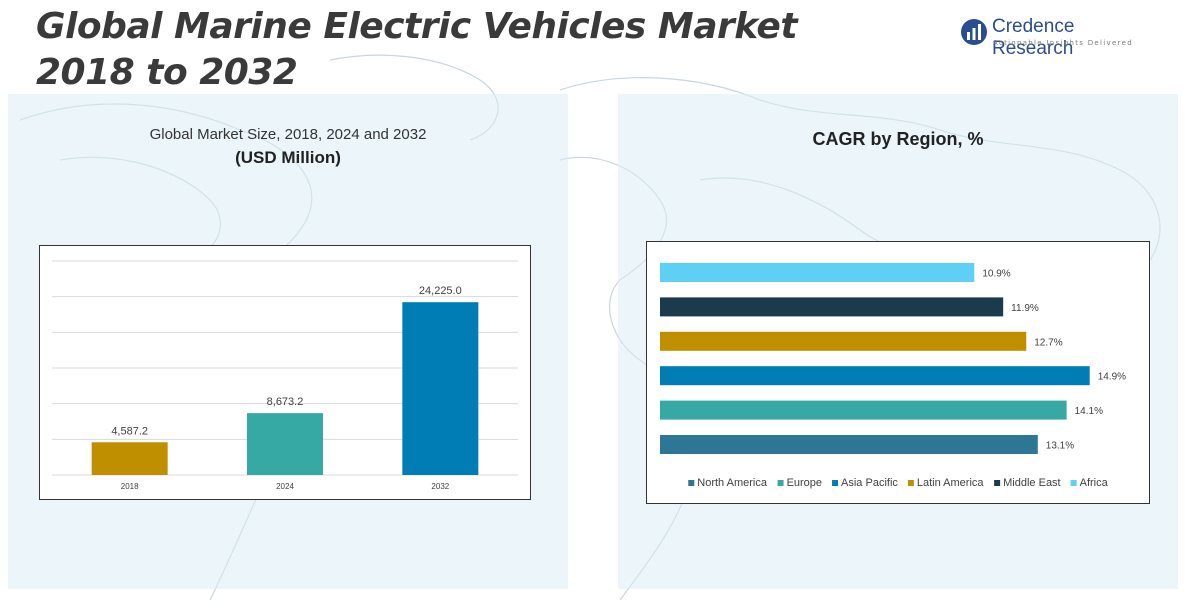 This screenshot has width=1196, height=613. Describe the element at coordinates (129, 431) in the screenshot. I see `bar-value-label: 4,587.2` at that location.